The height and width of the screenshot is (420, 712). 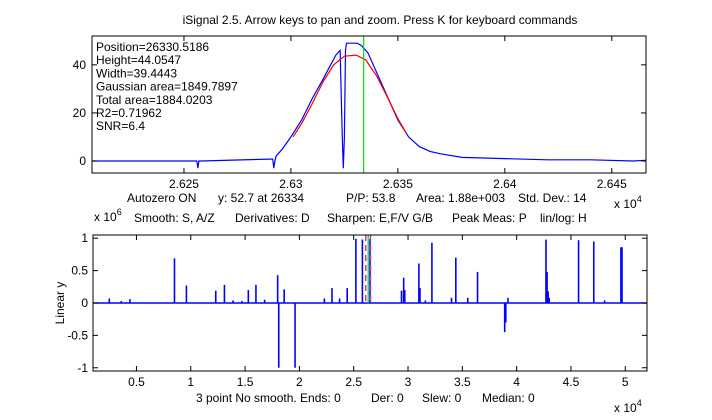 What do you see at coordinates (612, 184) in the screenshot?
I see `top-x-tick-label: 2.645` at bounding box center [612, 184].